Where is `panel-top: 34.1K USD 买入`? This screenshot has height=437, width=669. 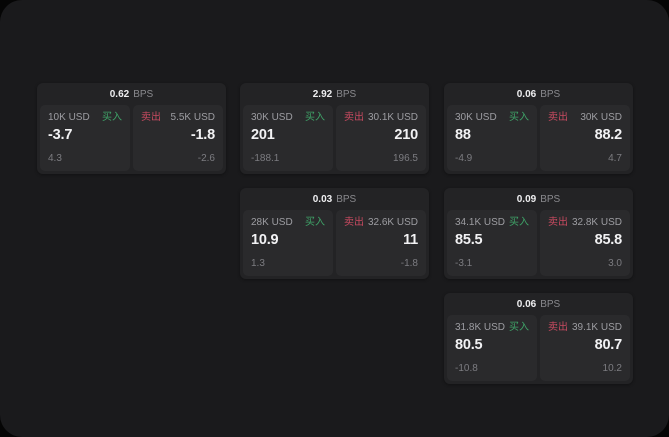
panel-top: 34.1K USD 买入 is located at coordinates (492, 223).